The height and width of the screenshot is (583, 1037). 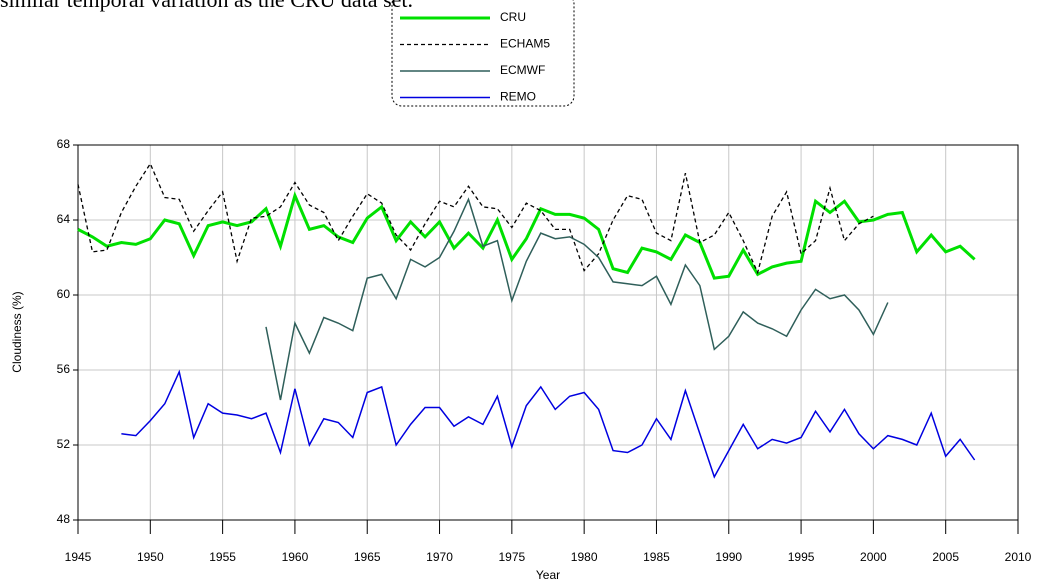 I want to click on x-tick-label: 1970, so click(x=439, y=557).